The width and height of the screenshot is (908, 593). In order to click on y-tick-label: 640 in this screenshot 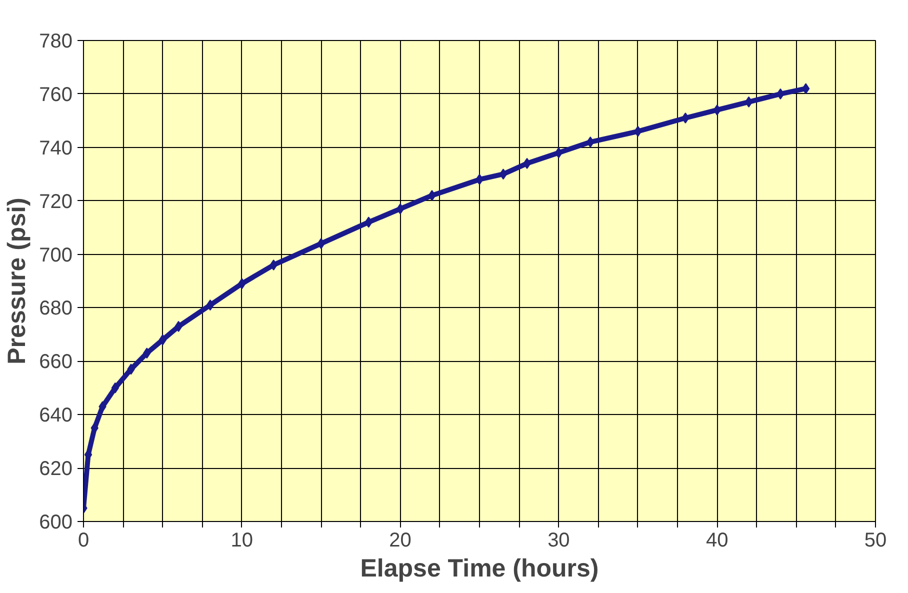, I will do `click(56, 415)`.